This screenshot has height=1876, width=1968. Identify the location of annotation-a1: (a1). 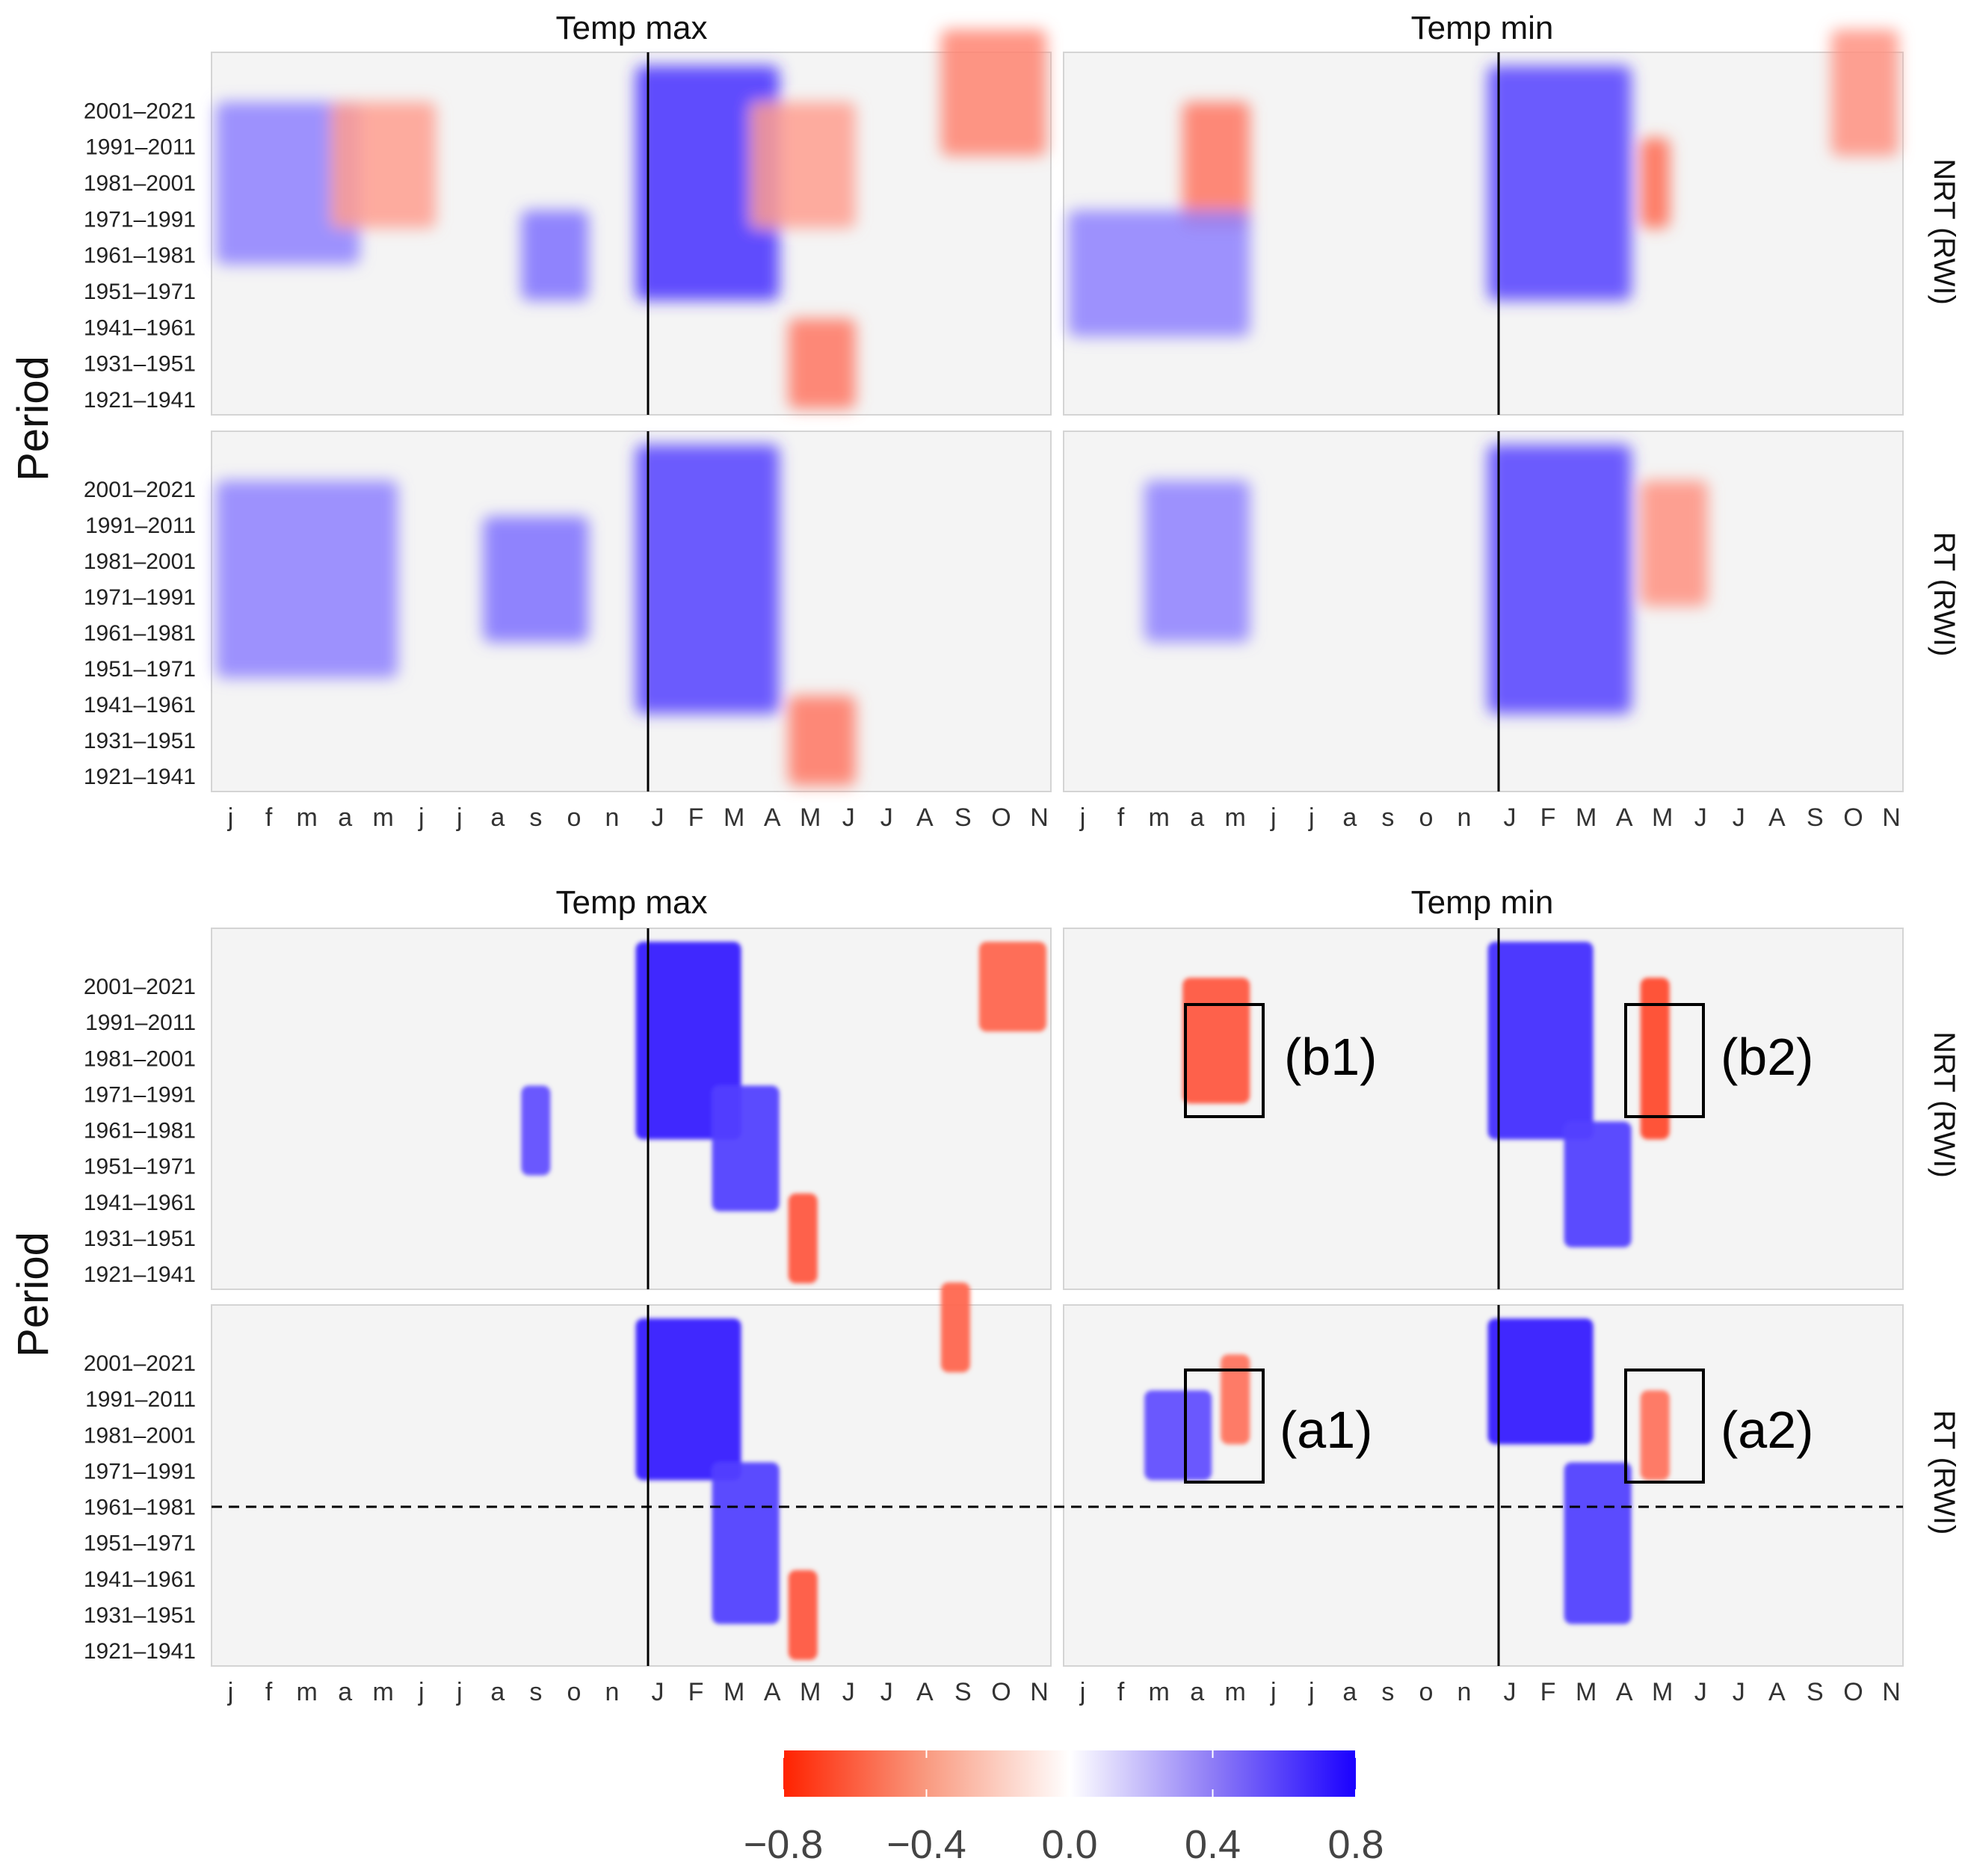
(1278, 1426).